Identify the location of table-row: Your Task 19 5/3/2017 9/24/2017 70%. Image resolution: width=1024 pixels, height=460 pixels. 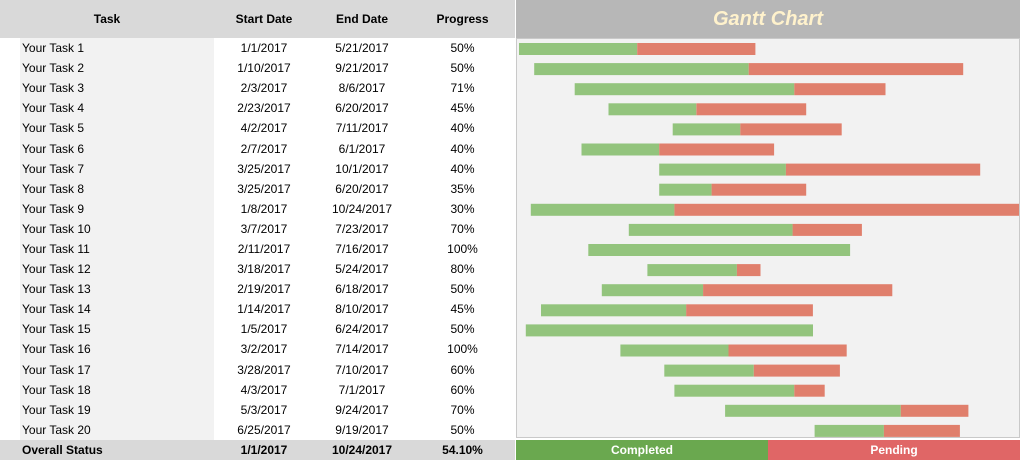
(257, 410).